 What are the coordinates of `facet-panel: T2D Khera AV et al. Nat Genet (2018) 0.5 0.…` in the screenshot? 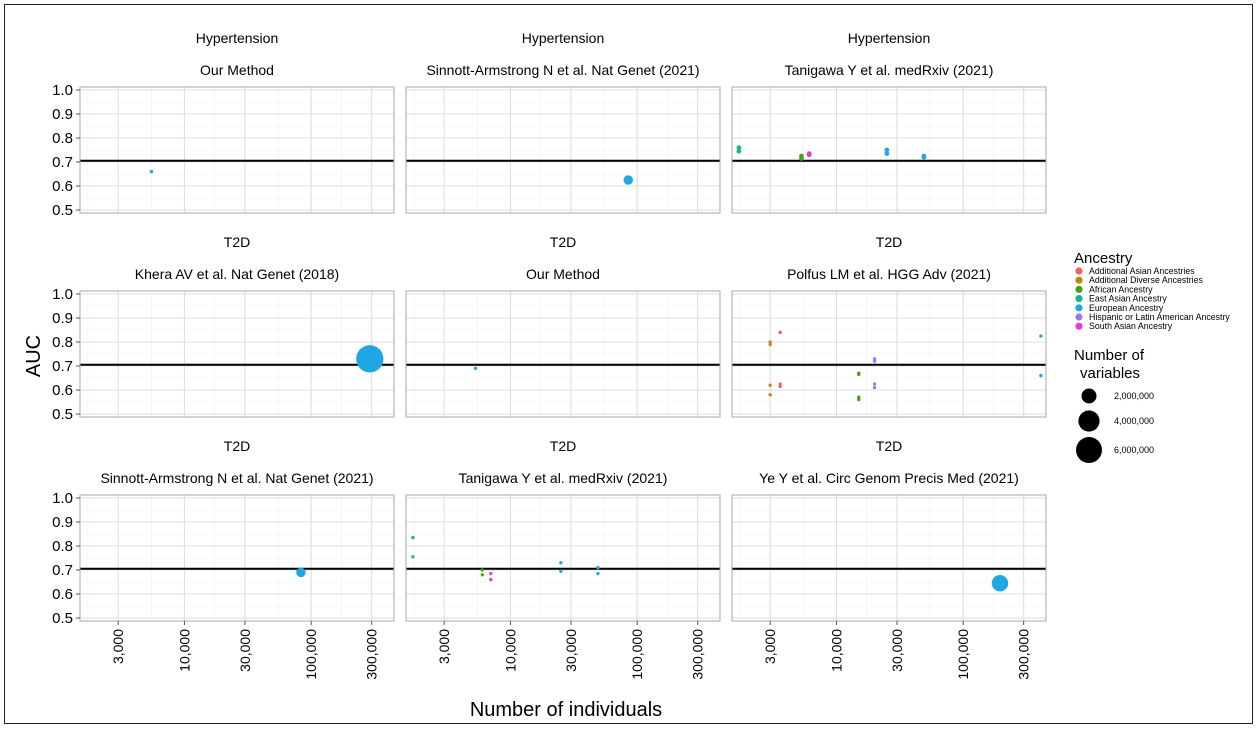 It's located at (223, 328).